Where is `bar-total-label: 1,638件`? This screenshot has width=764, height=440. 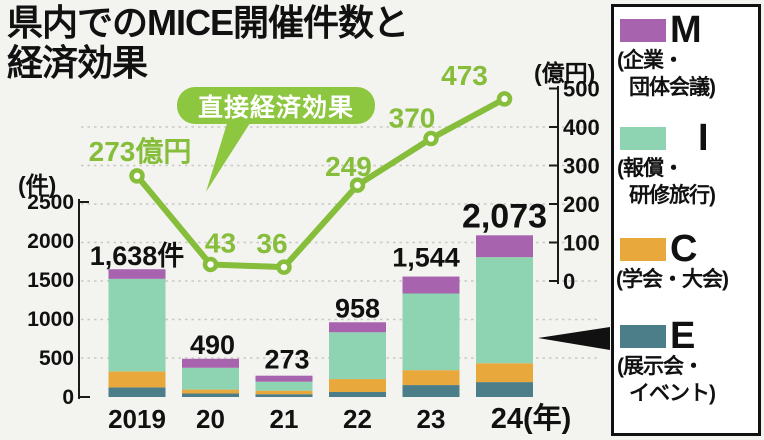 bar-total-label: 1,638件 is located at coordinates (137, 256).